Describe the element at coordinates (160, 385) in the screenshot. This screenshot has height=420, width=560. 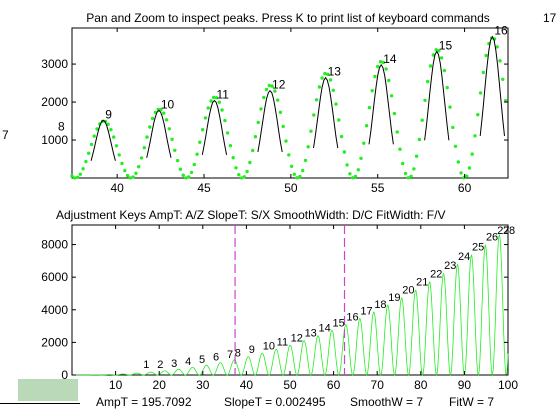
I see `bottom-x-tick-label: 20` at that location.